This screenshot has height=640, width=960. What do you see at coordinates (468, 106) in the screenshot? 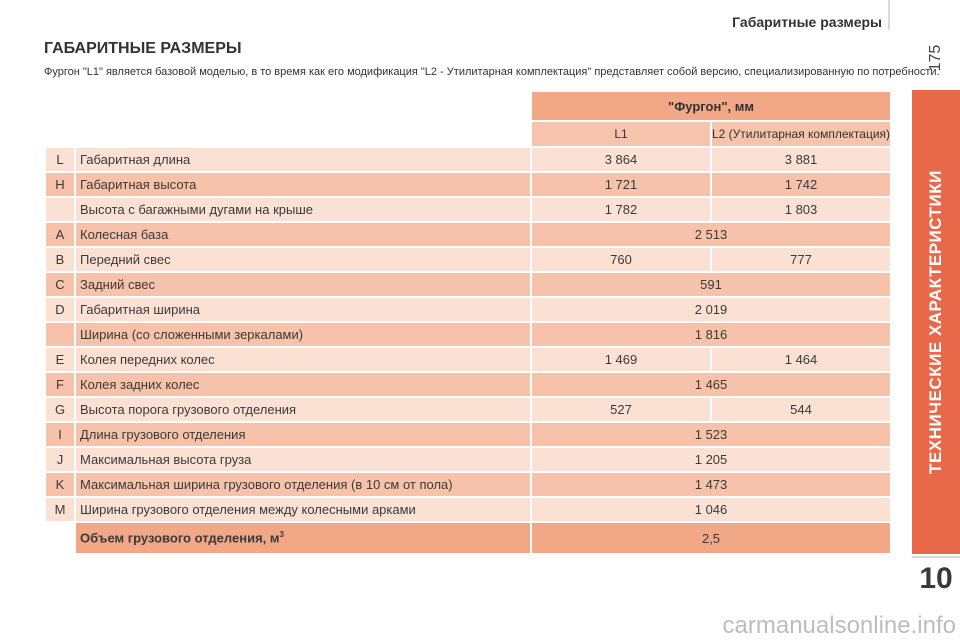
I see `table-group-header-row: "Фургон", мм` at bounding box center [468, 106].